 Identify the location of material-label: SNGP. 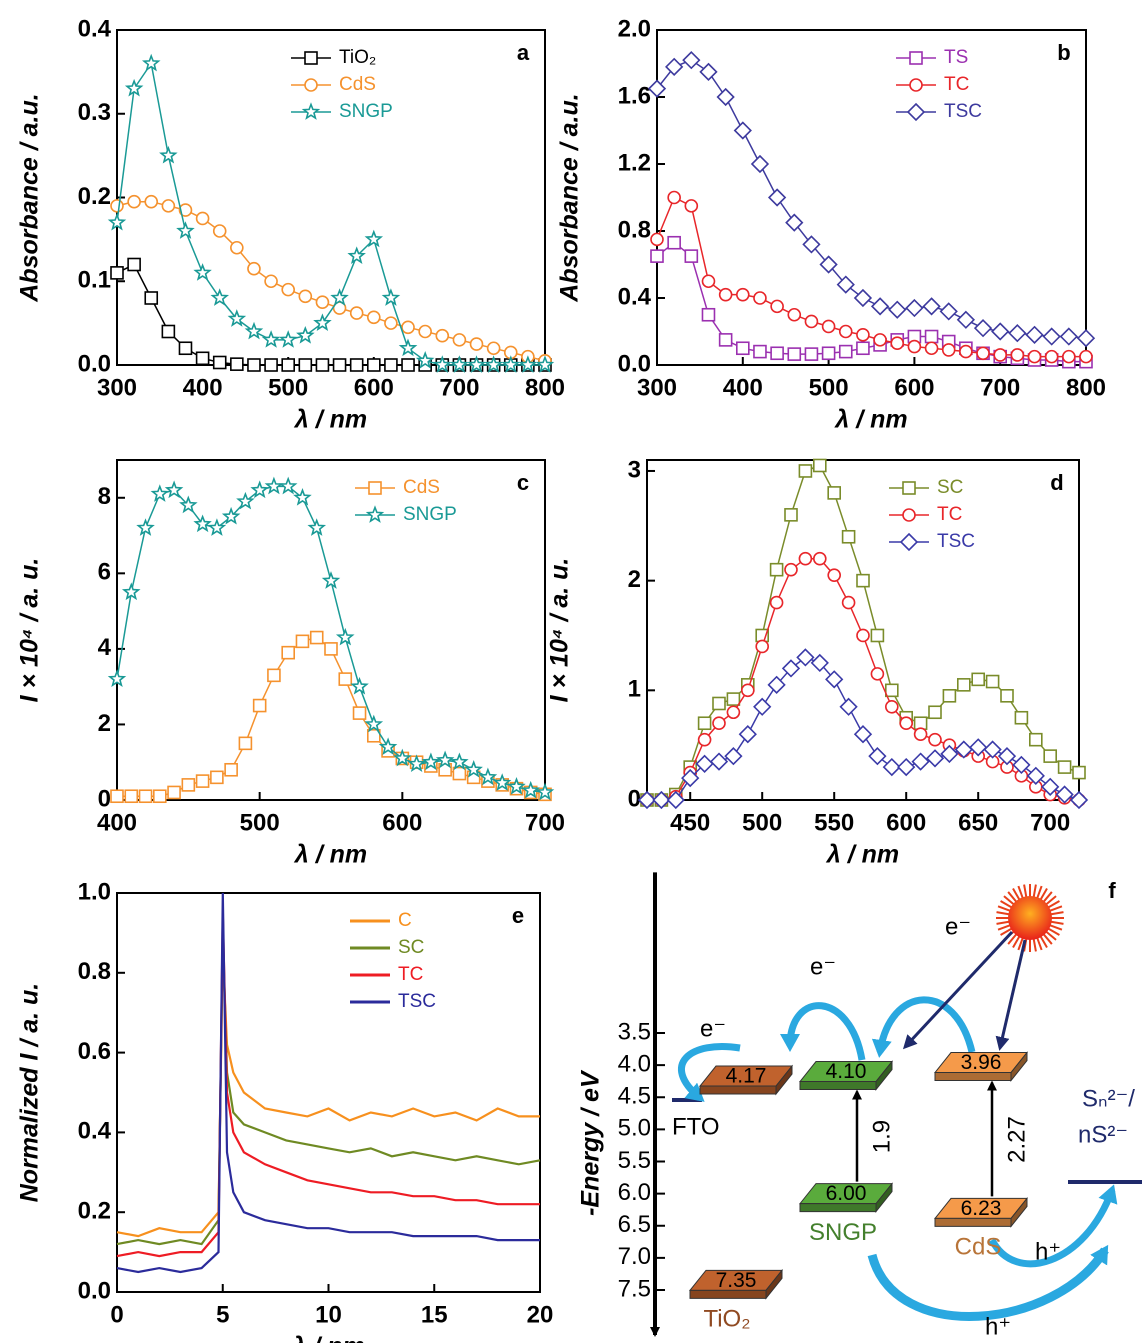
(843, 1232).